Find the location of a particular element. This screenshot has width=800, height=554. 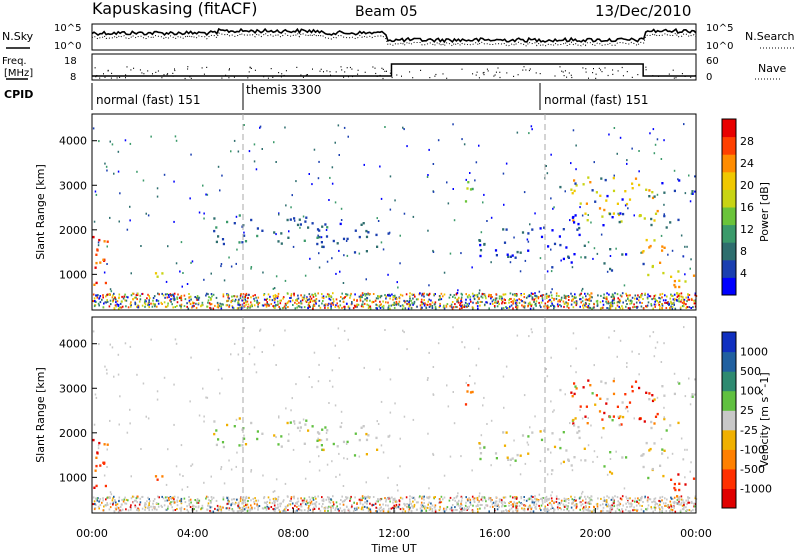

y-tick-label: 1000 is located at coordinates (73, 274).